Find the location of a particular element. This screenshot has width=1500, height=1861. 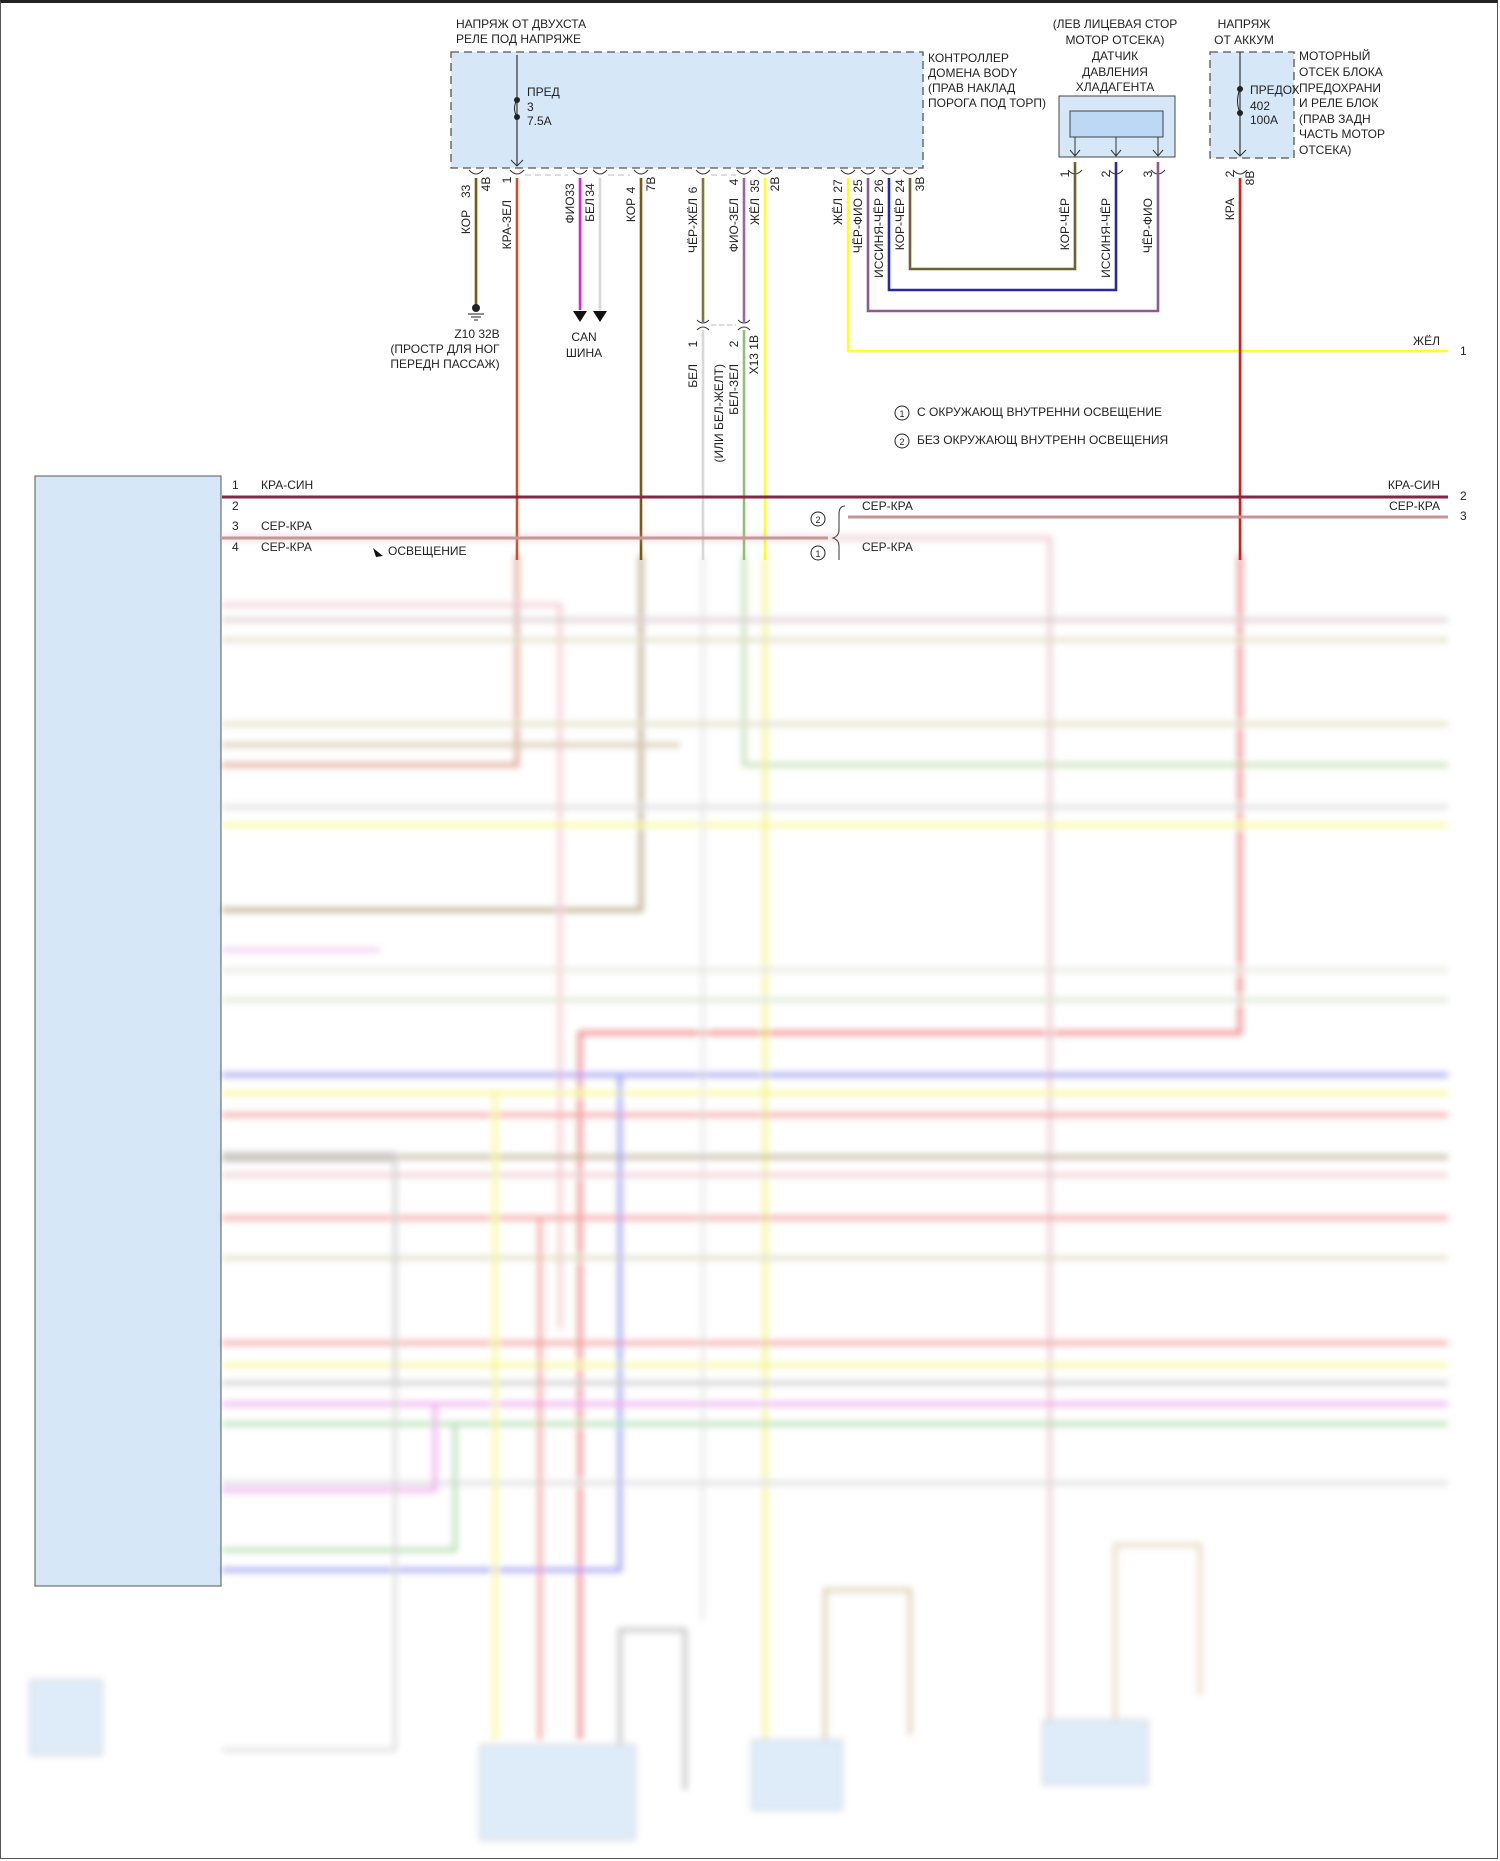

wire-color-label: ЧЁР-ФИО is located at coordinates (858, 225).